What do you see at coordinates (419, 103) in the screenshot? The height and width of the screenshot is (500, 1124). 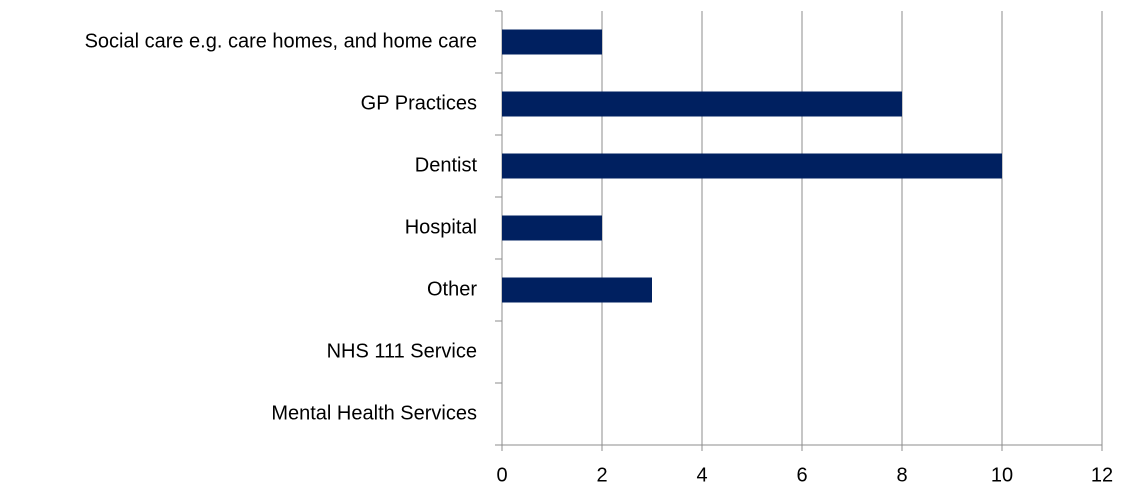 I see `y-tick-label: GP Practices` at bounding box center [419, 103].